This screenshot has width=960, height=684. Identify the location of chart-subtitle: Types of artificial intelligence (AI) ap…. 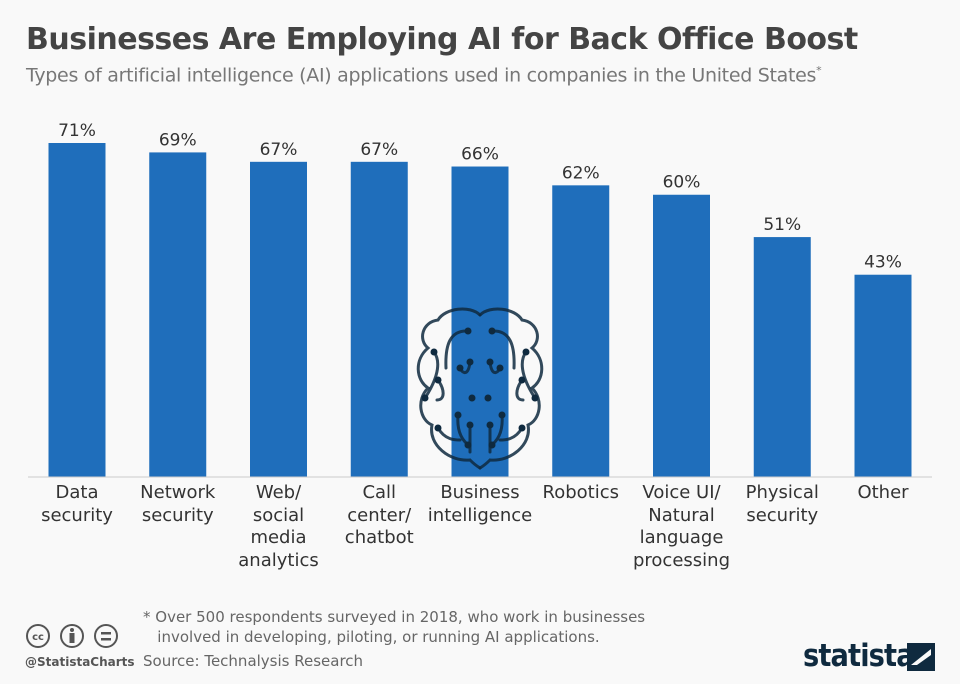
(424, 75).